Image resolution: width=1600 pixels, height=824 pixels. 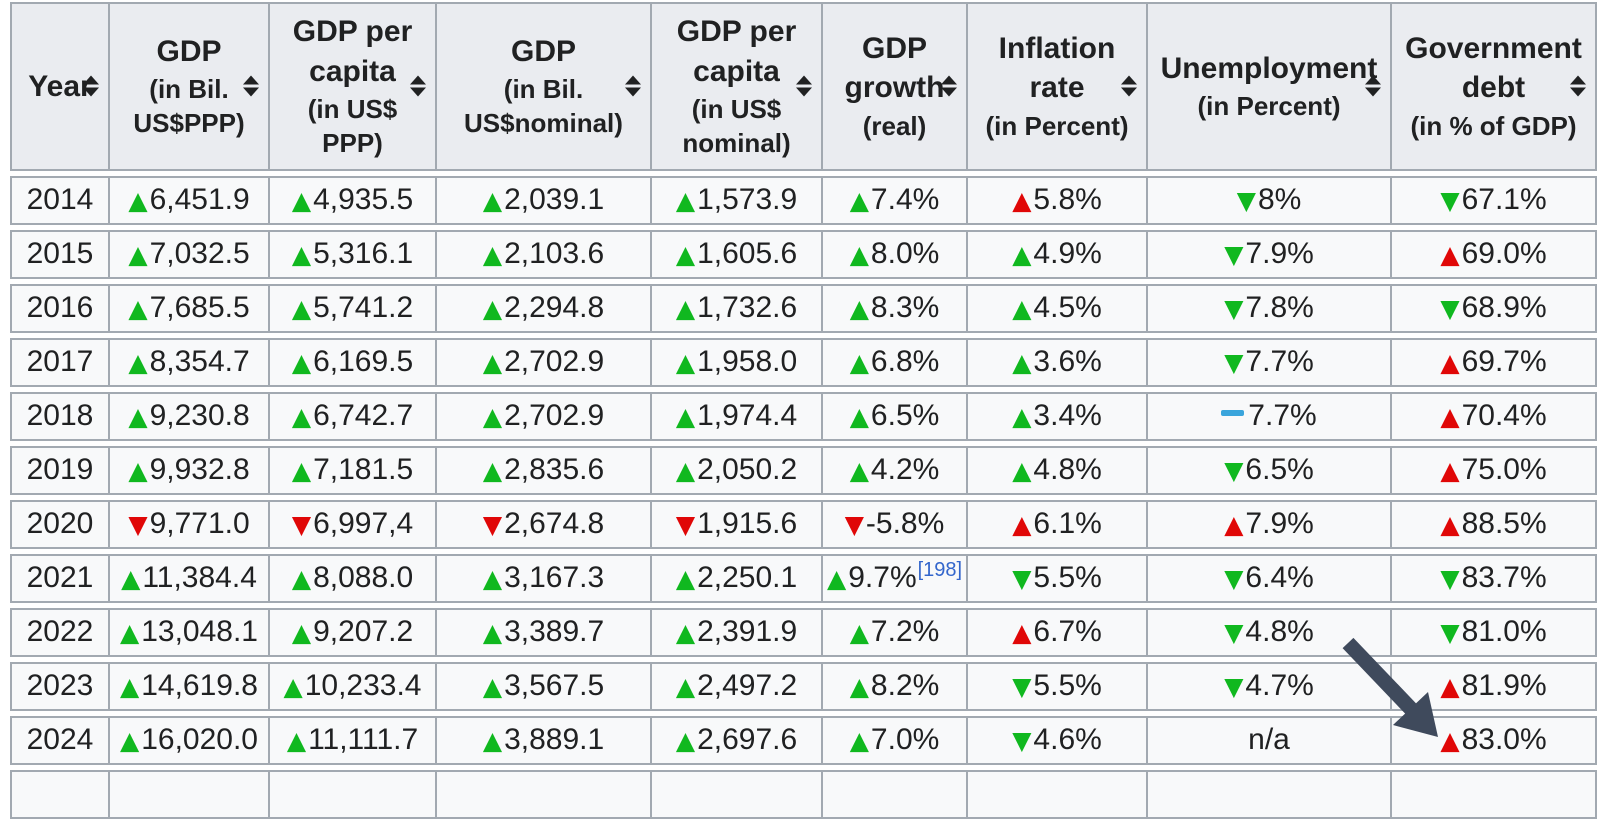 What do you see at coordinates (1493, 126) in the screenshot?
I see `column-subtitle: (in % of GDP)` at bounding box center [1493, 126].